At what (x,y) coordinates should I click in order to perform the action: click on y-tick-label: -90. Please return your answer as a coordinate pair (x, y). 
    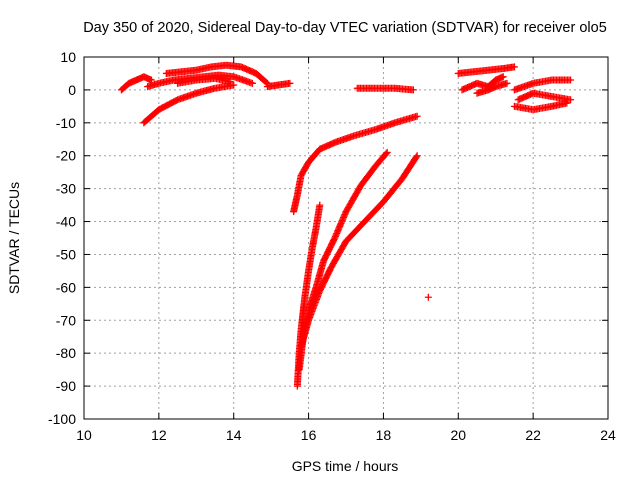
    Looking at the image, I should click on (66, 386).